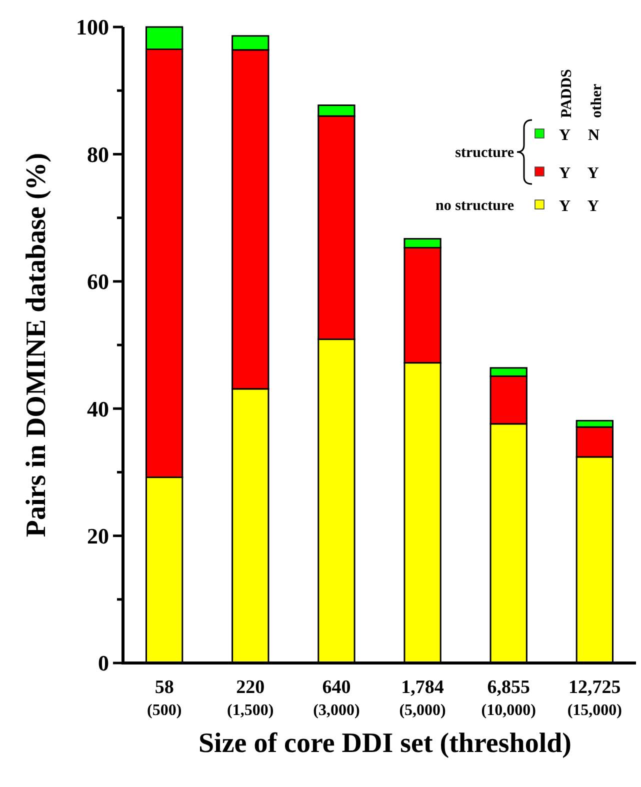 The image size is (641, 787). What do you see at coordinates (597, 101) in the screenshot?
I see `annotation: other` at bounding box center [597, 101].